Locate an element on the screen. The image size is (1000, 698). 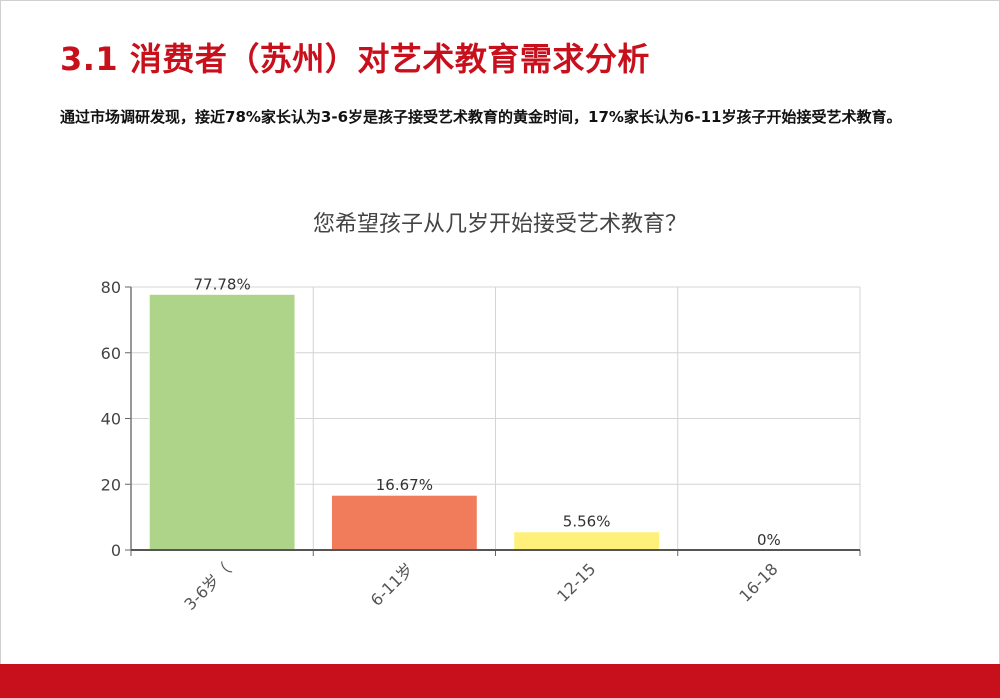
y-tick-label: 20 is located at coordinates (111, 484).